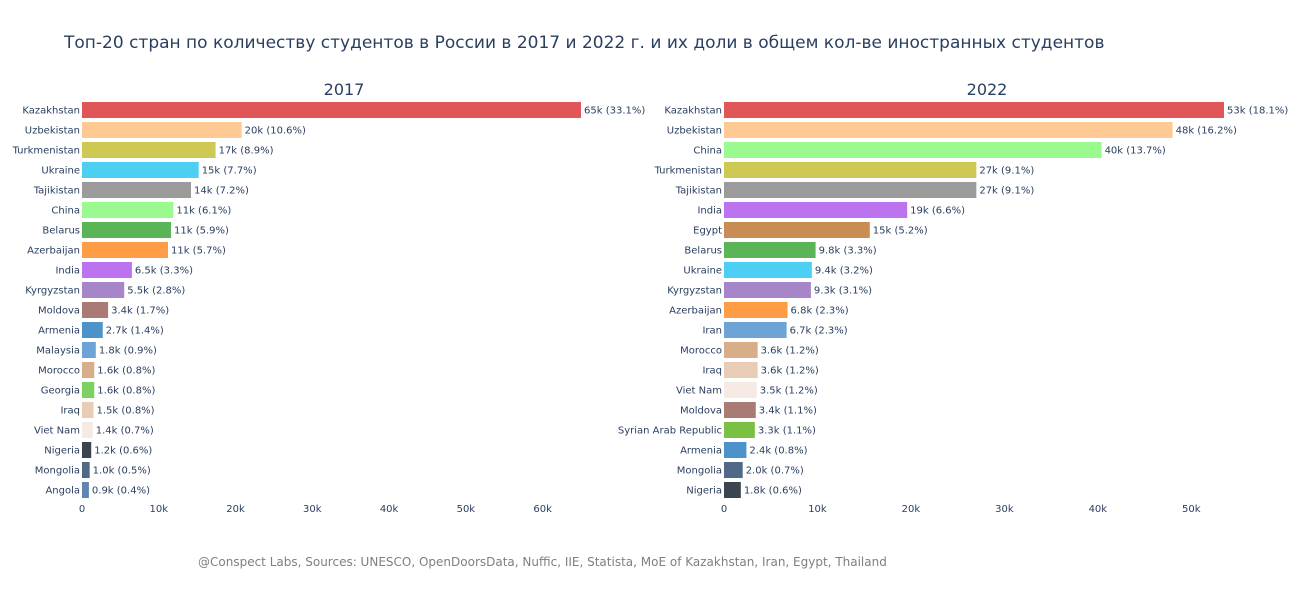 This screenshot has height=600, width=1300. I want to click on data-label: 2.7k (1.4%), so click(135, 331).